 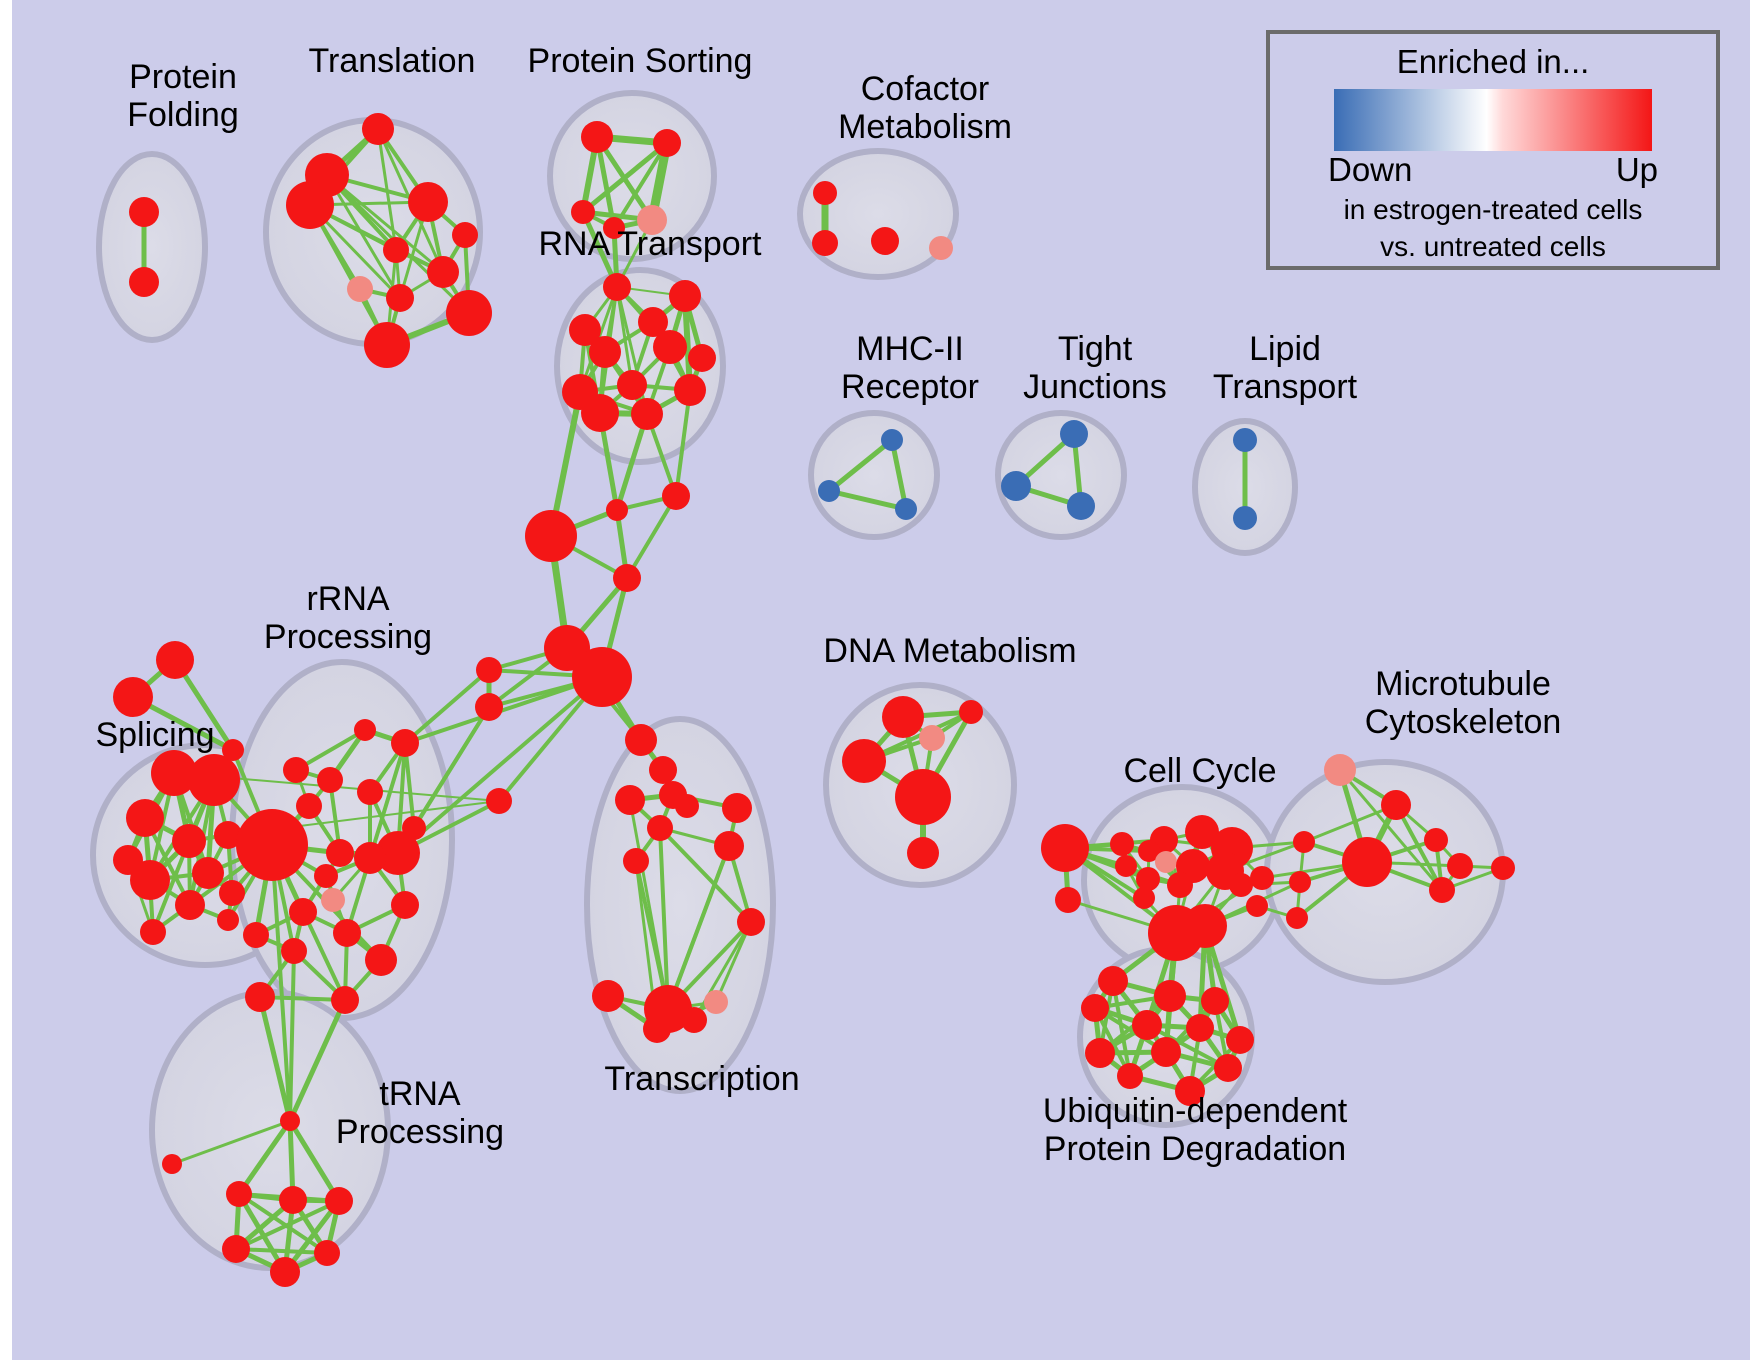 I want to click on node-cofactor-metabolism, so click(x=885, y=241).